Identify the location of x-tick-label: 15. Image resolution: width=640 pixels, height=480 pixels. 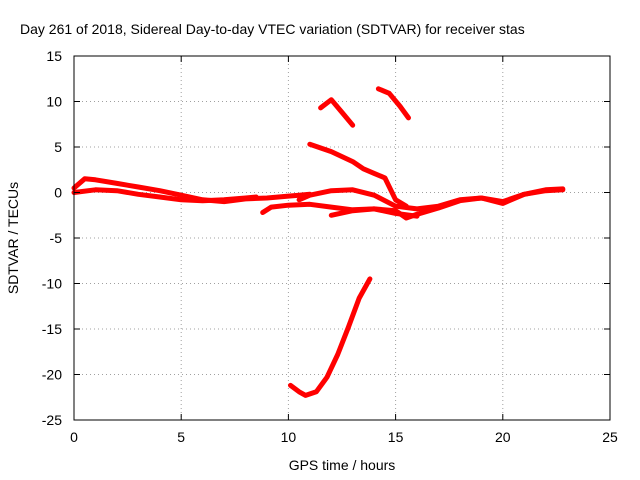
(396, 437).